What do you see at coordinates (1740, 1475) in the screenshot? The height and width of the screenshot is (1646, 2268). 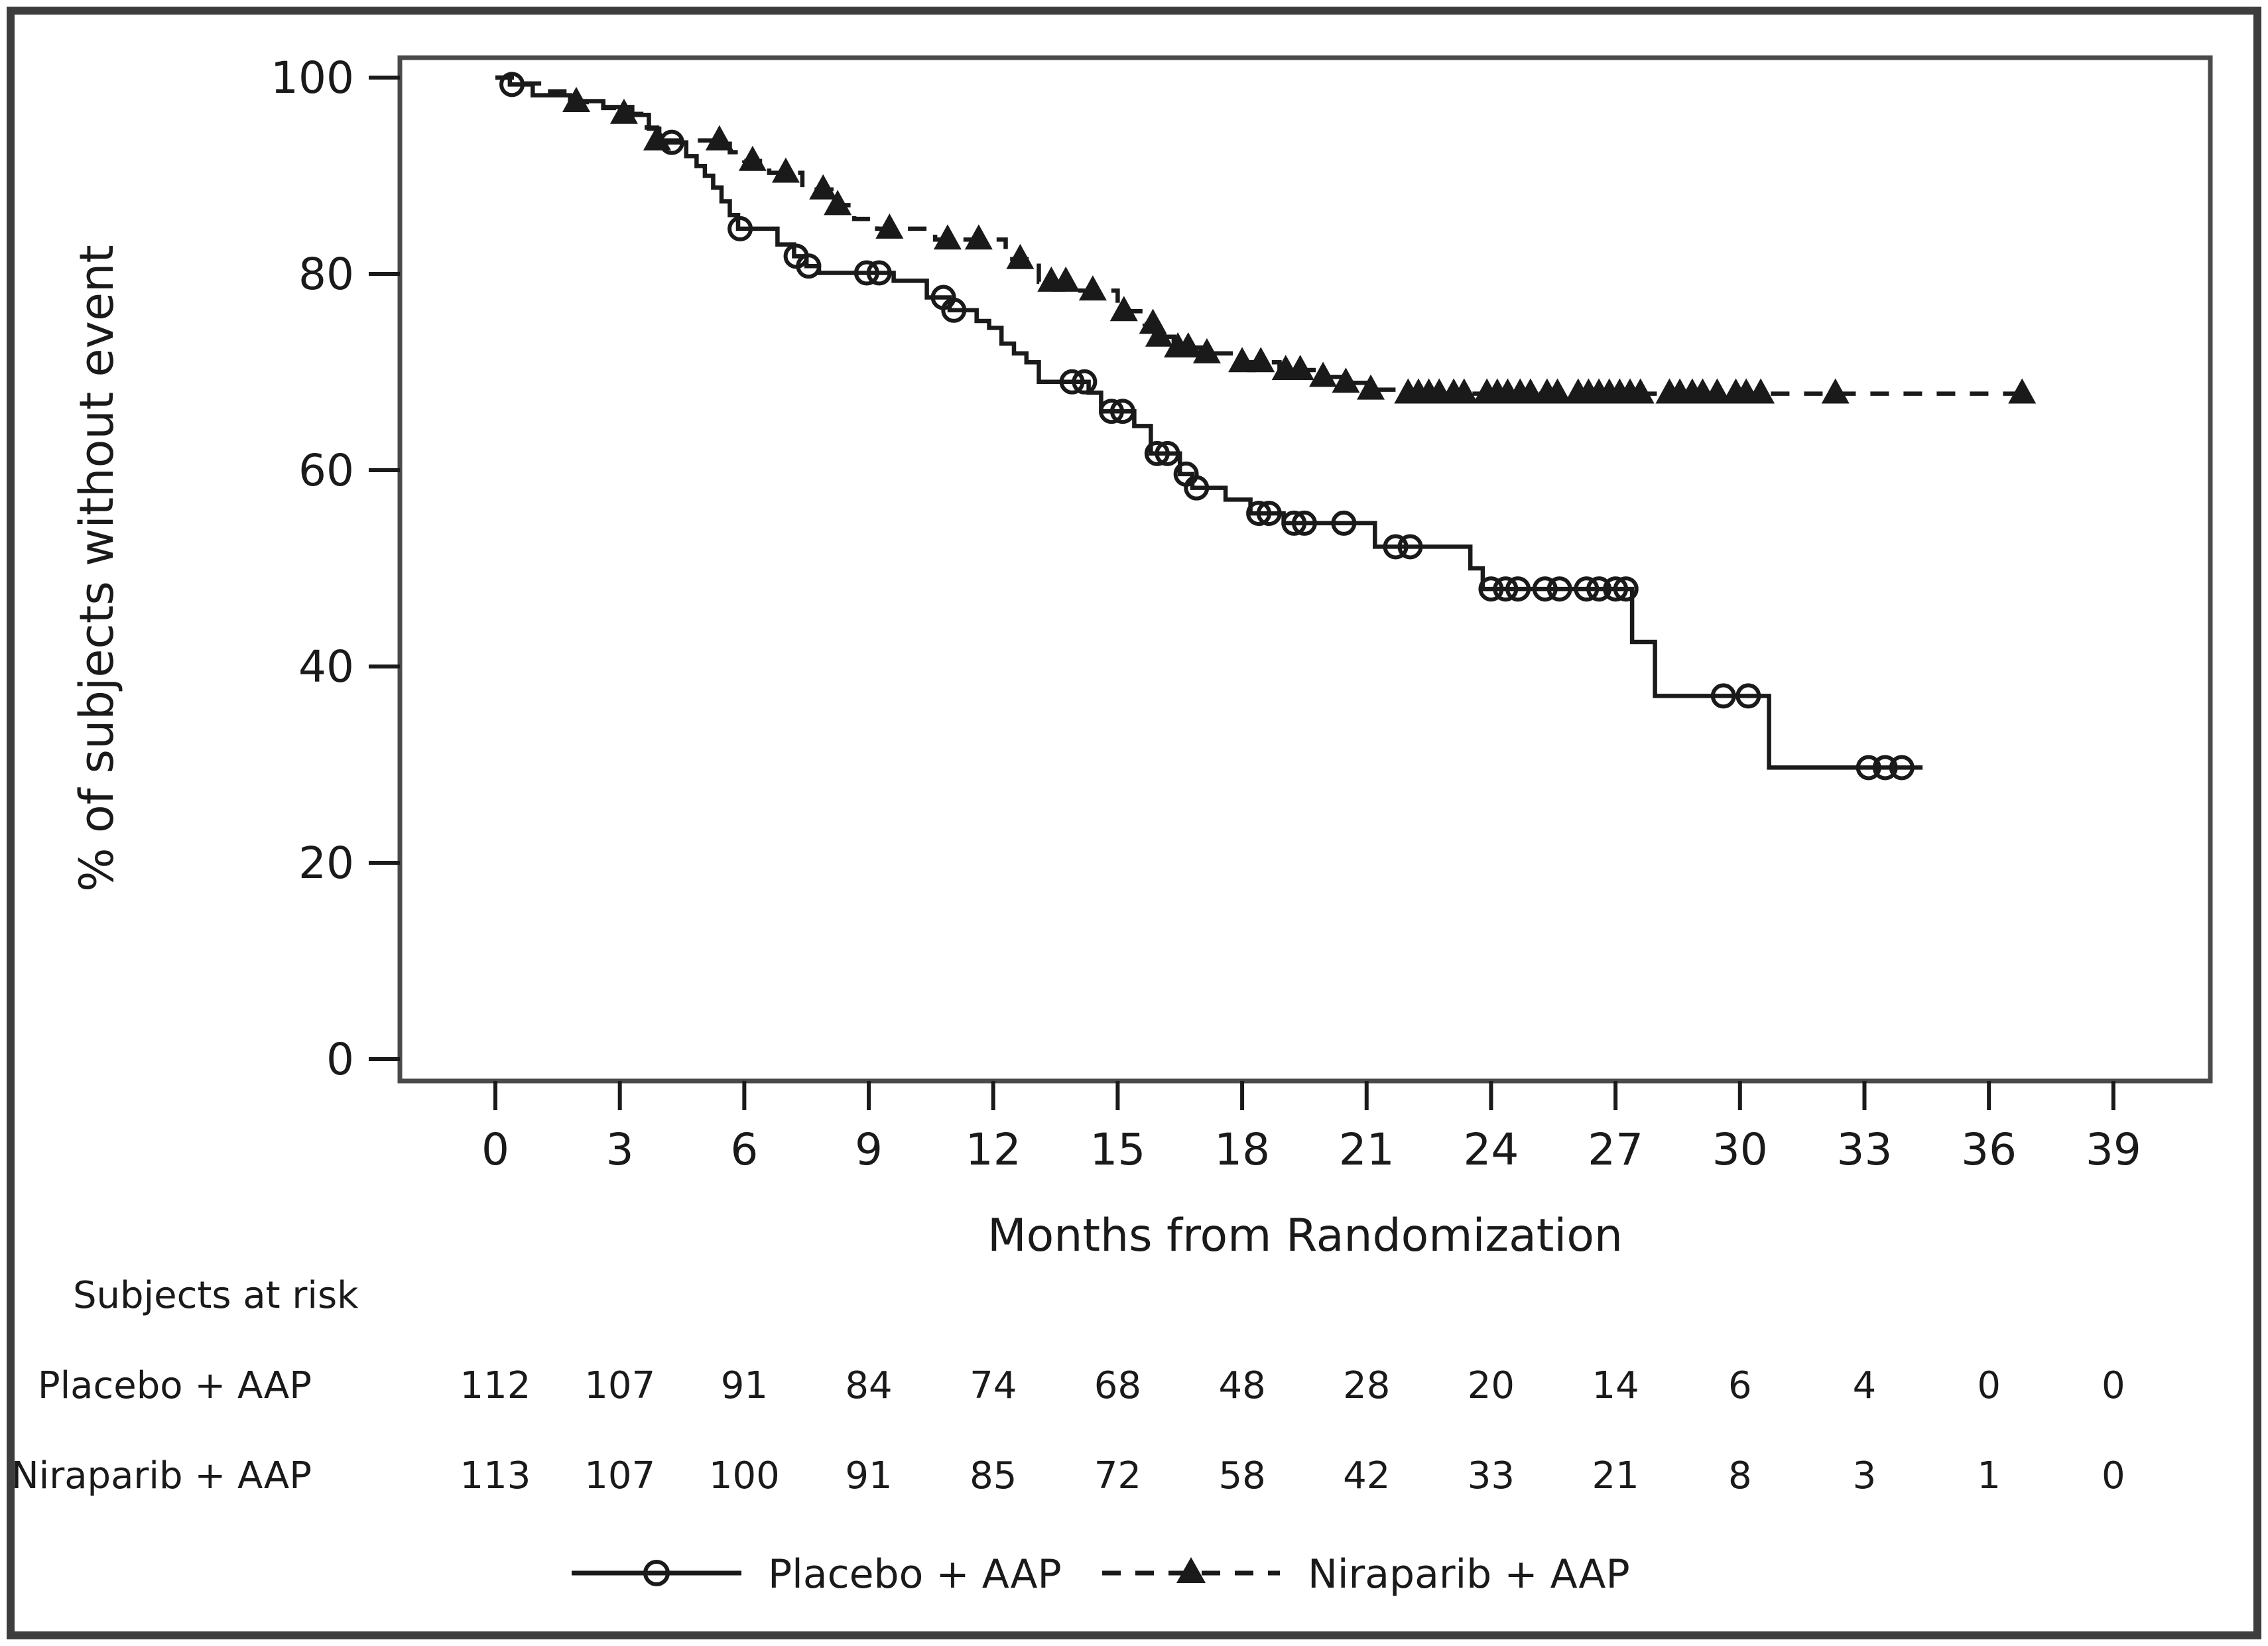 I see `risk-count: 8` at bounding box center [1740, 1475].